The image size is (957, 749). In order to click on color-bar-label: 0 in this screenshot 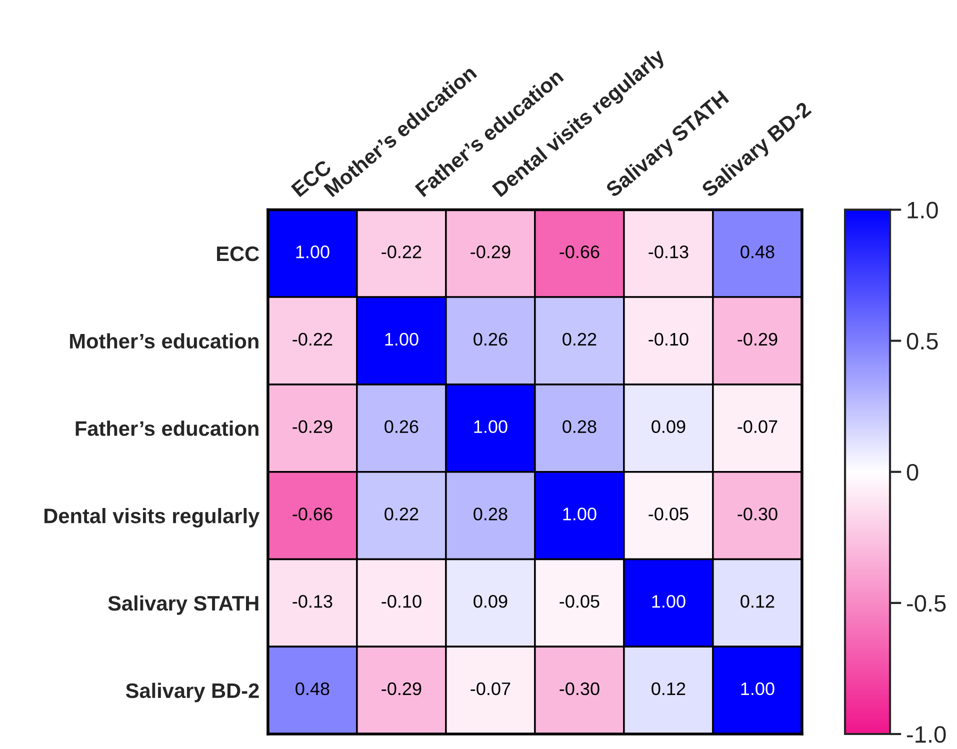, I will do `click(912, 472)`.